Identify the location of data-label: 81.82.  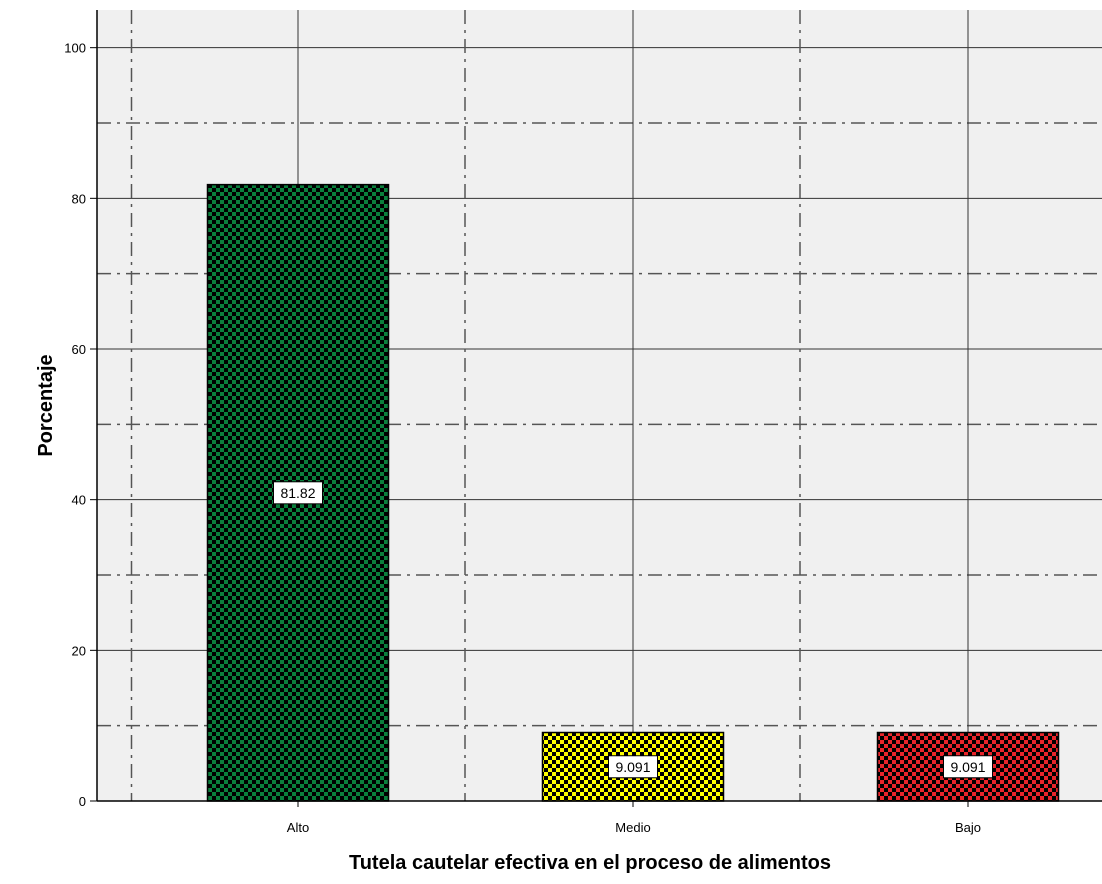
(297, 493).